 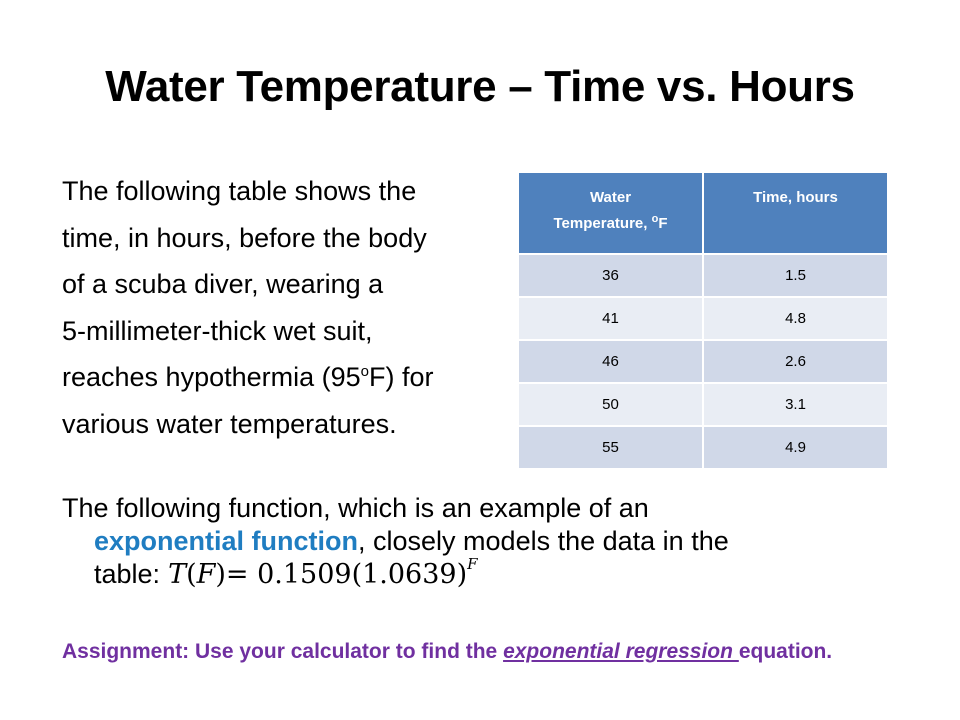 What do you see at coordinates (346, 574) in the screenshot?
I see `formula-rhs: = 0.1509(1.0639)` at bounding box center [346, 574].